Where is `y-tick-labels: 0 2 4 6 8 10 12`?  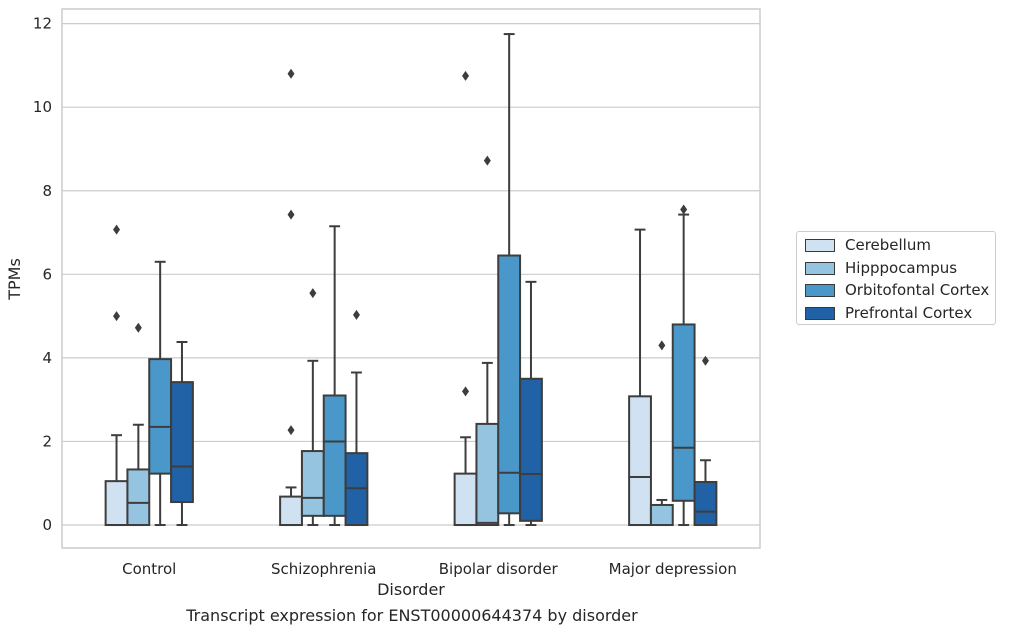 y-tick-labels: 0 2 4 6 8 10 12 is located at coordinates (42, 274).